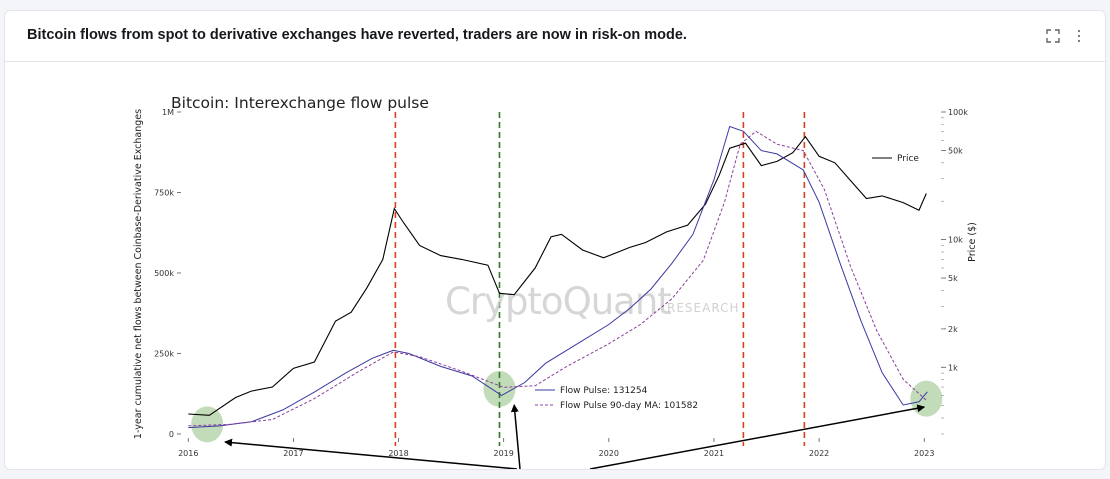 The image size is (1110, 479). What do you see at coordinates (953, 329) in the screenshot?
I see `y2-tick-label-1: 2k` at bounding box center [953, 329].